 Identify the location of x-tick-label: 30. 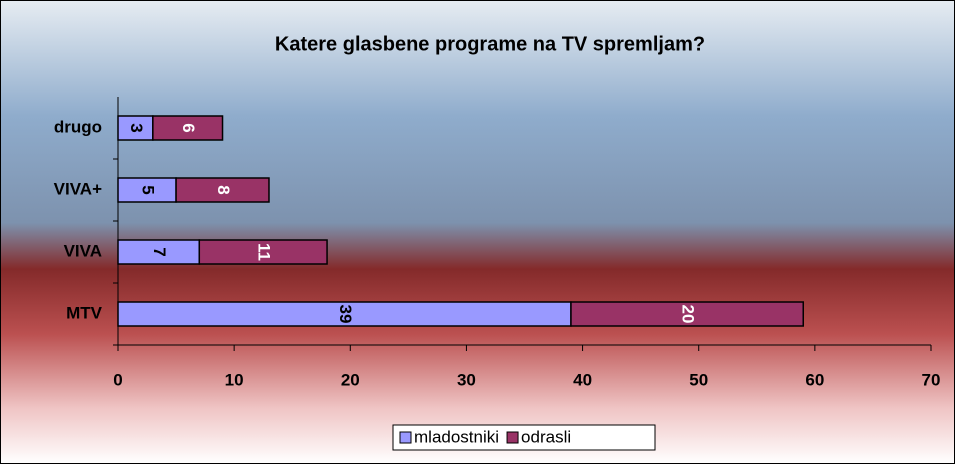
(466, 379).